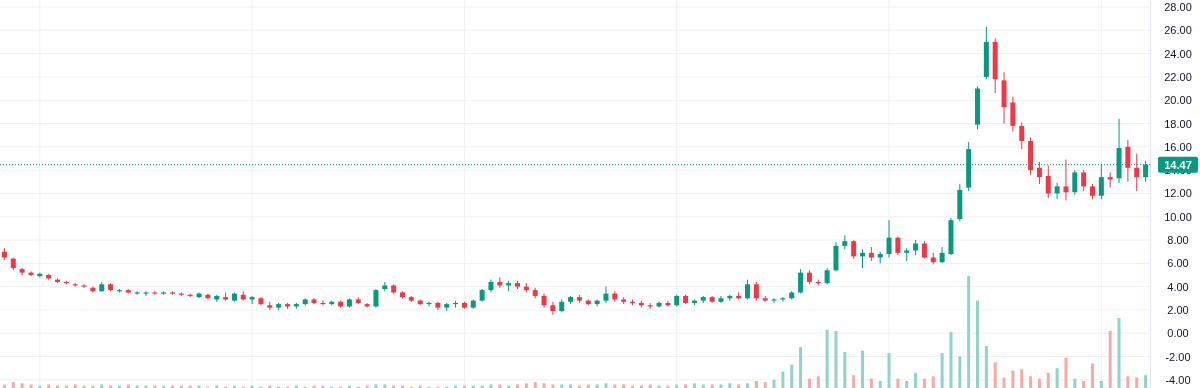 This screenshot has height=388, width=1200. What do you see at coordinates (1178, 356) in the screenshot?
I see `y-tick-label: -2.00` at bounding box center [1178, 356].